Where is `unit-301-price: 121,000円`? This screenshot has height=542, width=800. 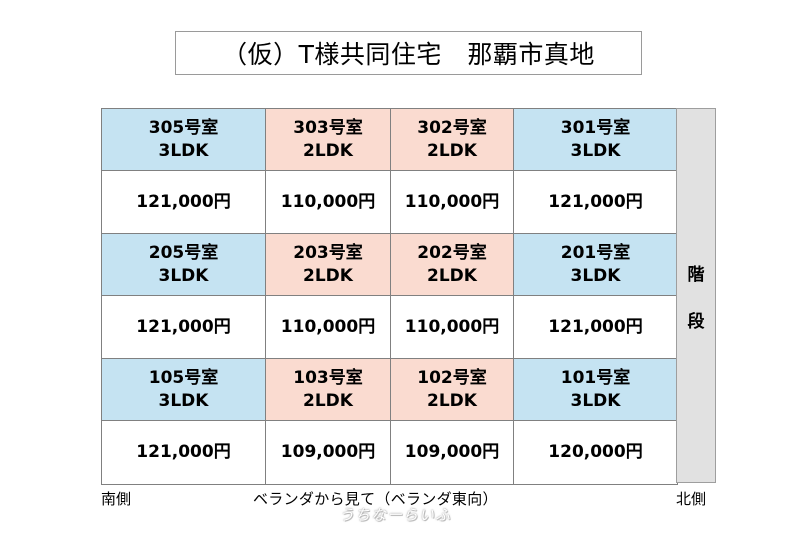 unit-301-price: 121,000円 is located at coordinates (595, 202).